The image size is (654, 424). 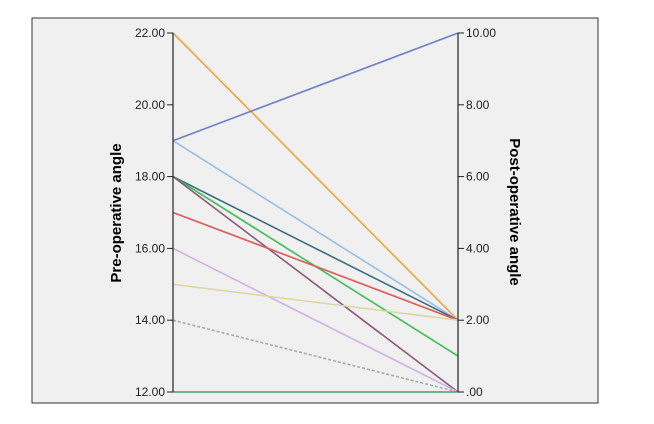 I want to click on left-tick-label: 14.00, so click(x=150, y=320).